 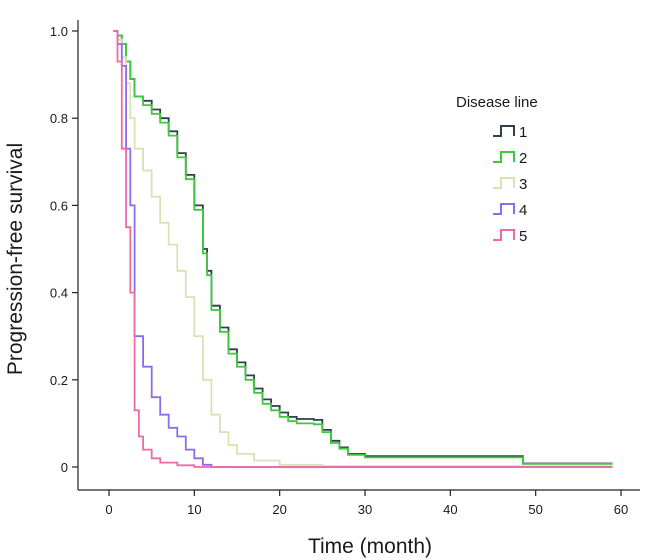 What do you see at coordinates (523, 132) in the screenshot?
I see `legend-label-1: 1` at bounding box center [523, 132].